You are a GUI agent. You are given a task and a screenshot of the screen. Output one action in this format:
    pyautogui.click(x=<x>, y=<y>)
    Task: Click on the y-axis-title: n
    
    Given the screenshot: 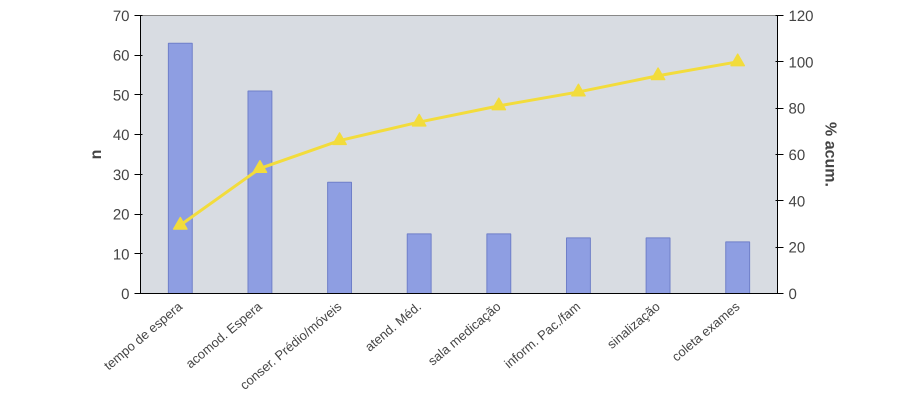 What is the action you would take?
    pyautogui.click(x=96, y=155)
    